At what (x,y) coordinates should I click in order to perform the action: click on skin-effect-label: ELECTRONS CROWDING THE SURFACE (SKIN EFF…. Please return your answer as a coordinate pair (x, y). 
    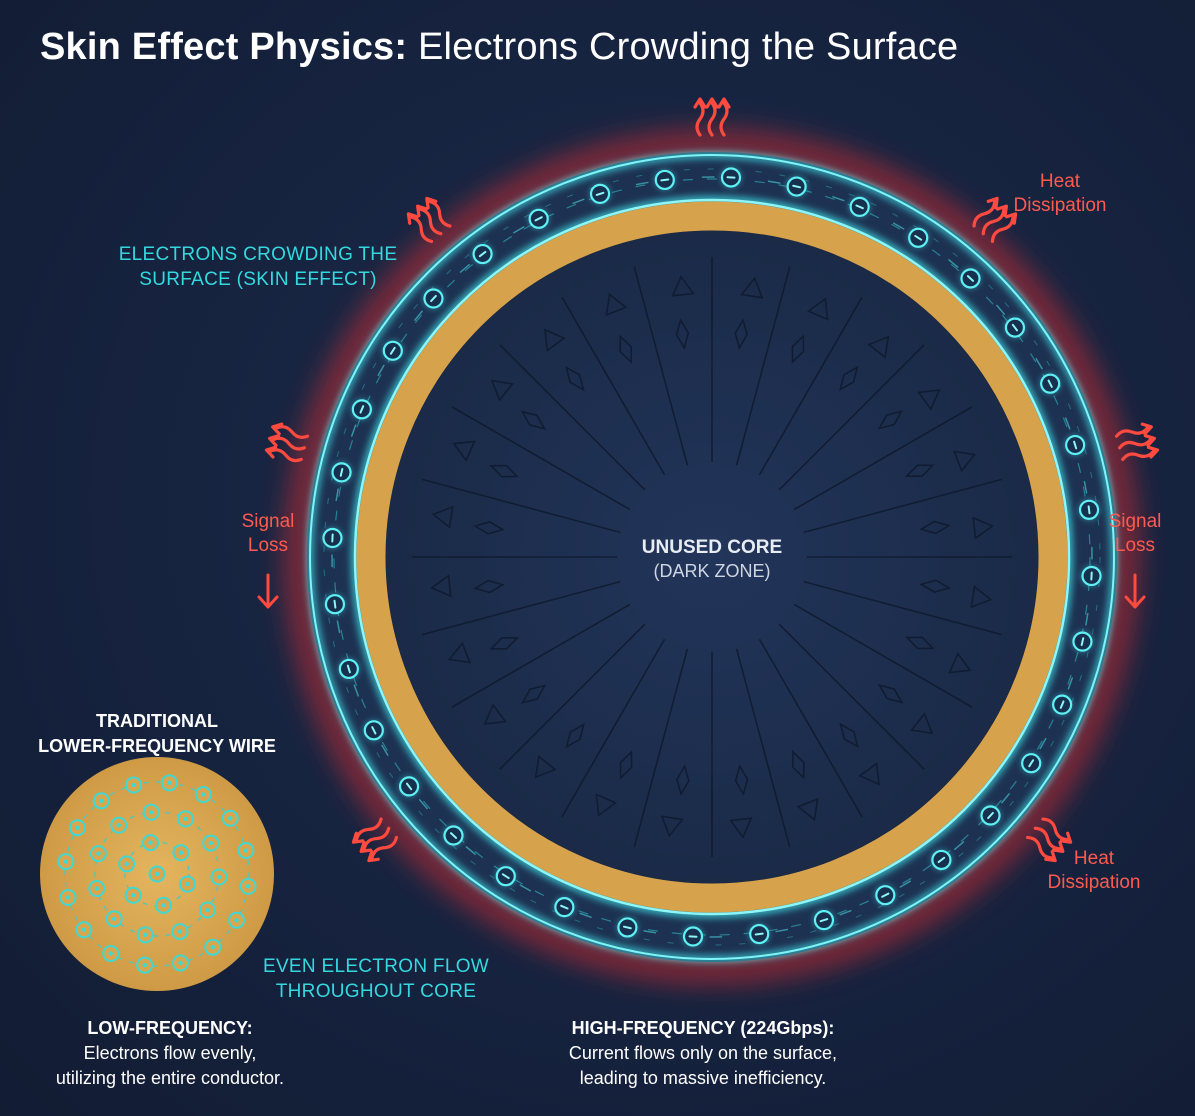
    Looking at the image, I should click on (258, 267).